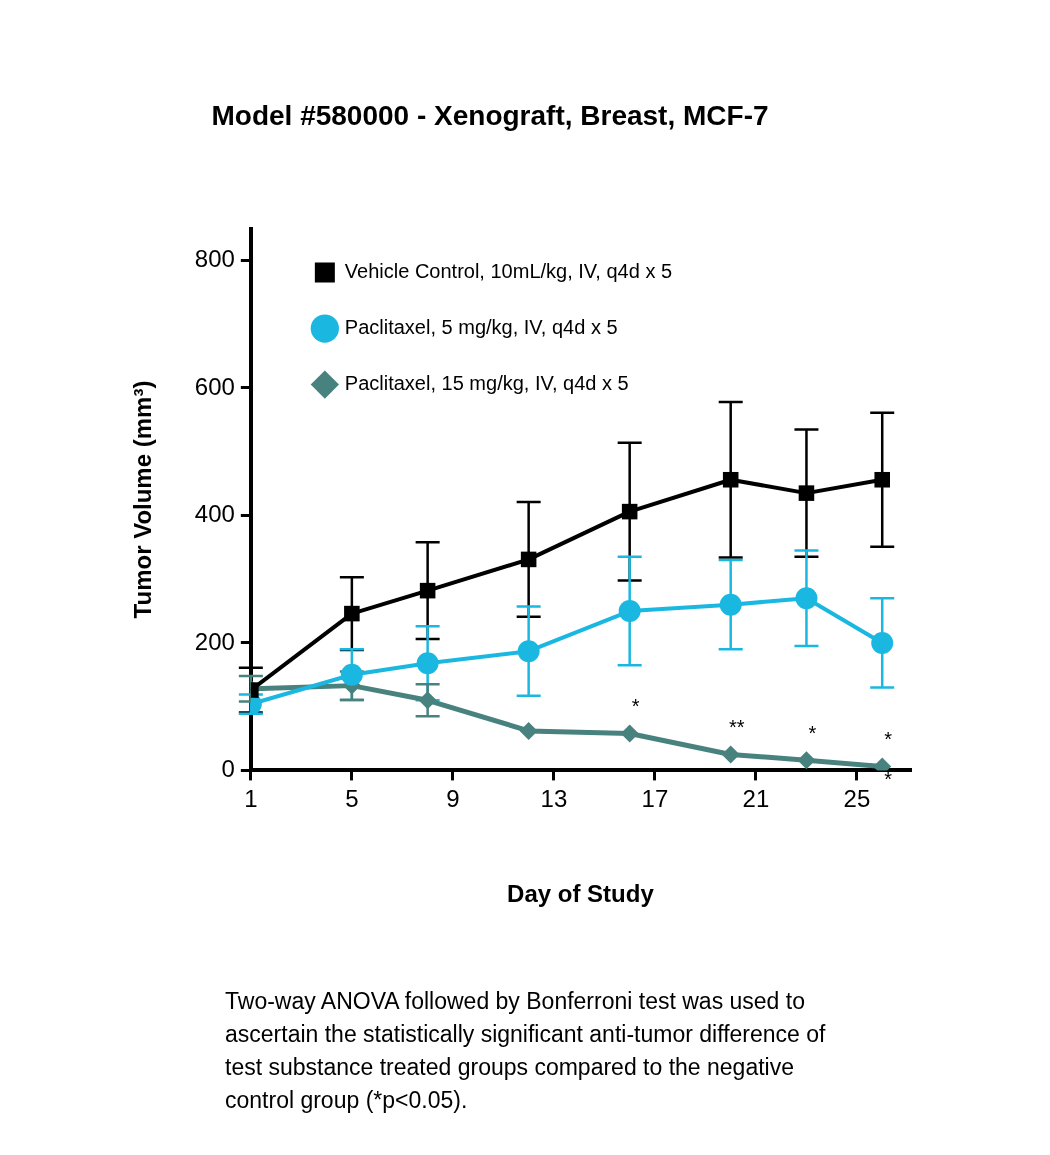 Image resolution: width=1050 pixels, height=1155 pixels. What do you see at coordinates (481, 327) in the screenshot?
I see `legend-label: Paclitaxel, 5 mg/kg, IV, q4d x 5` at bounding box center [481, 327].